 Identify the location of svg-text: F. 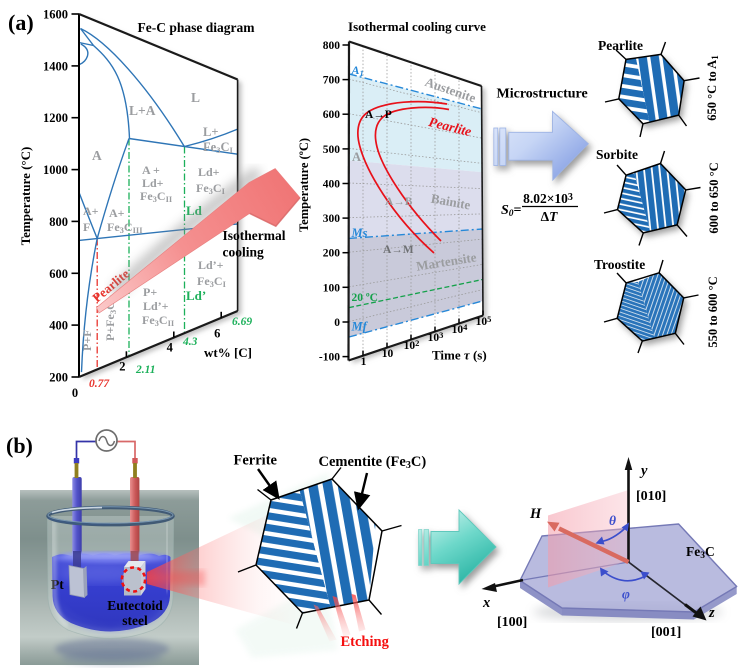
(86, 227).